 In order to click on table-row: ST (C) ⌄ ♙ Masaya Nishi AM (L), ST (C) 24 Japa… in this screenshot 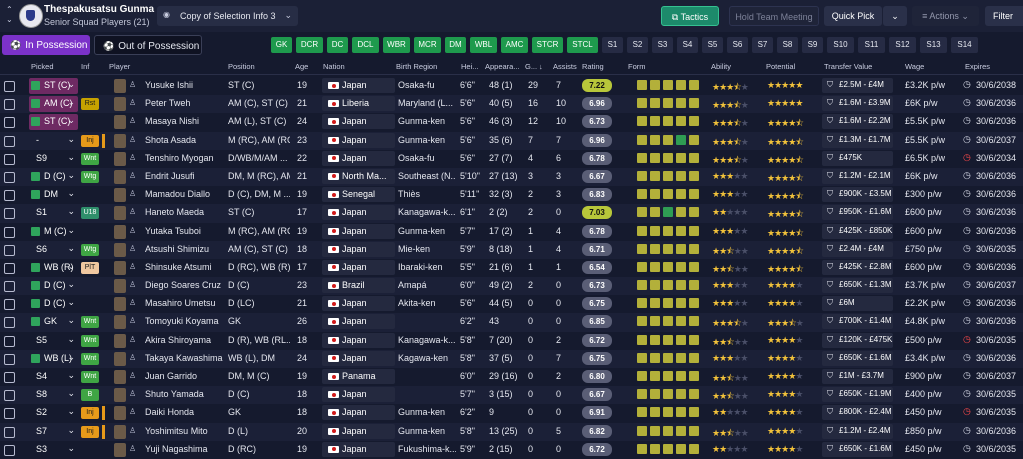, I will do `click(511, 122)`.